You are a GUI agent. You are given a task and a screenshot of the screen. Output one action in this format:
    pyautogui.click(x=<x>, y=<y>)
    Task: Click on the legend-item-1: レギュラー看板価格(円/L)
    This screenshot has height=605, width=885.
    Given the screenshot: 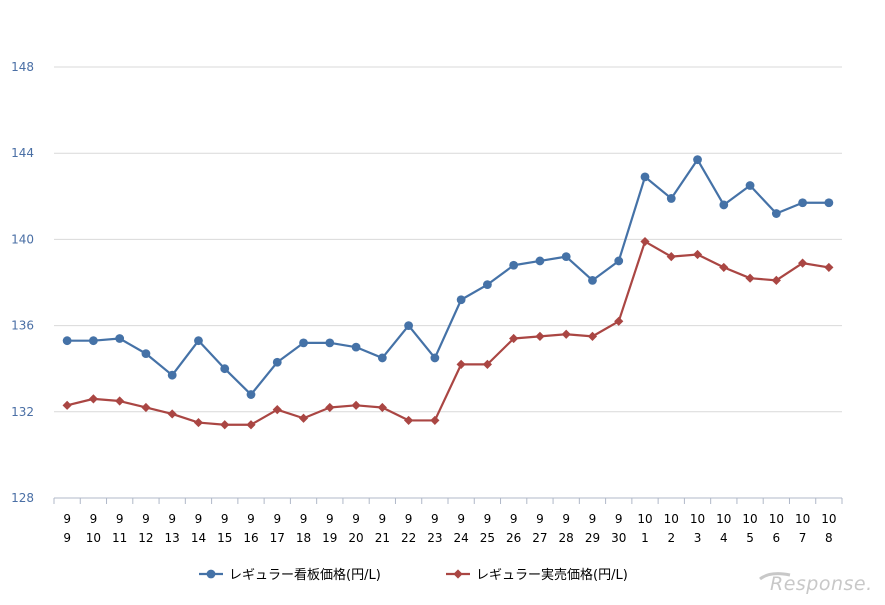 What is the action you would take?
    pyautogui.click(x=290, y=575)
    